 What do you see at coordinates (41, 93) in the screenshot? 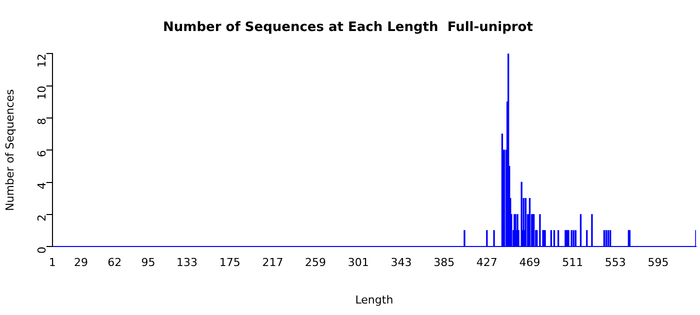
I see `y-tick-label: 10` at bounding box center [41, 93].